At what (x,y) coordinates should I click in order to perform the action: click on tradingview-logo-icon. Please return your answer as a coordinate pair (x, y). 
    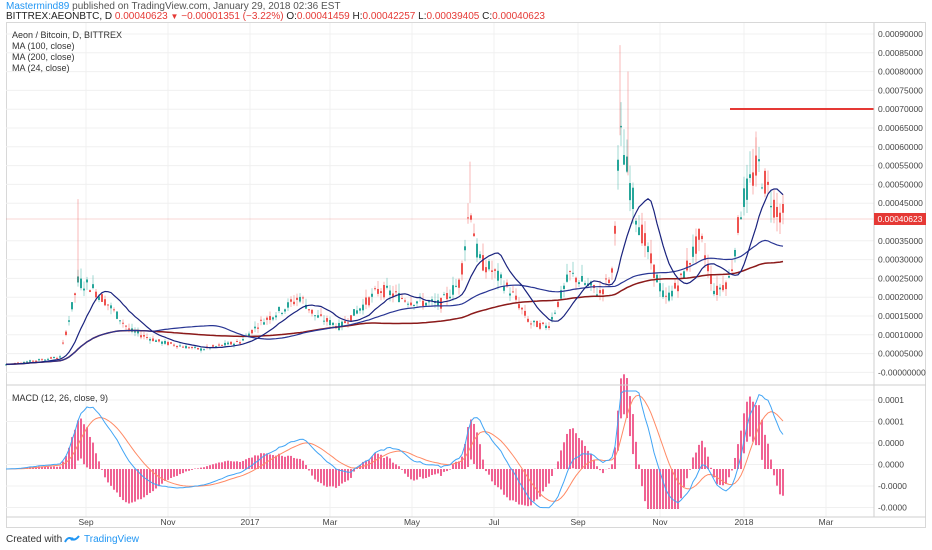
    Looking at the image, I should click on (72, 539).